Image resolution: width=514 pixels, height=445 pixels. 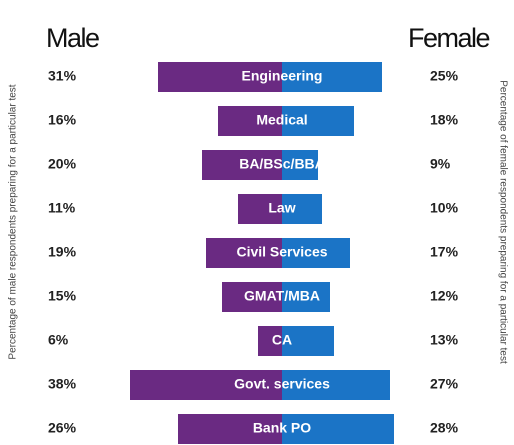 What do you see at coordinates (449, 38) in the screenshot?
I see `female-title: Female` at bounding box center [449, 38].